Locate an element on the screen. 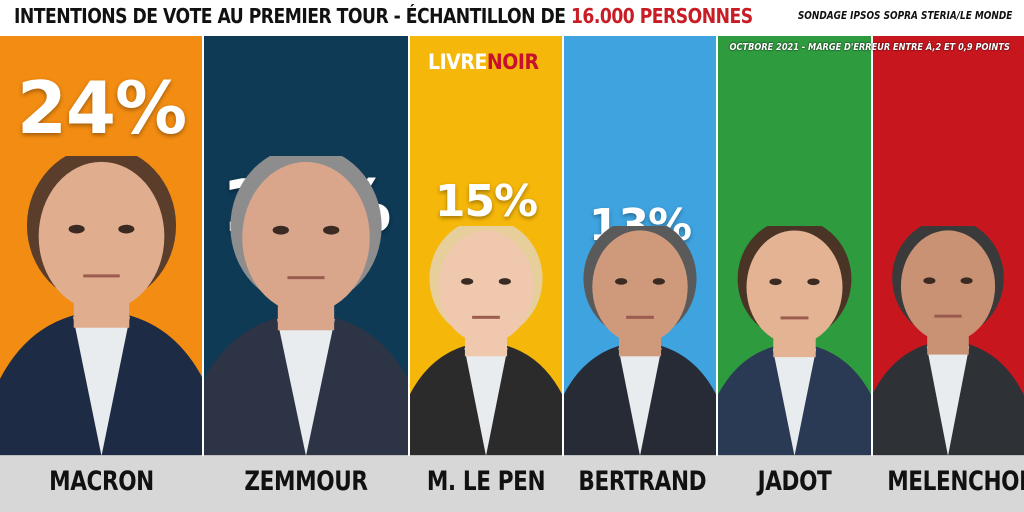 The image size is (1024, 512). title-highlight: 16.000 PERSONNES is located at coordinates (661, 16).